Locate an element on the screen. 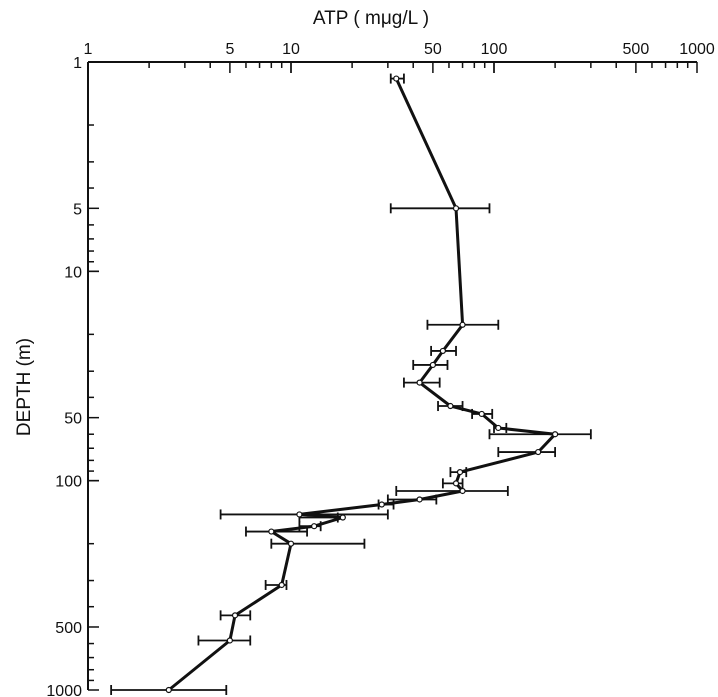 Image resolution: width=718 pixels, height=697 pixels. x-tick-label: 10 is located at coordinates (291, 49).